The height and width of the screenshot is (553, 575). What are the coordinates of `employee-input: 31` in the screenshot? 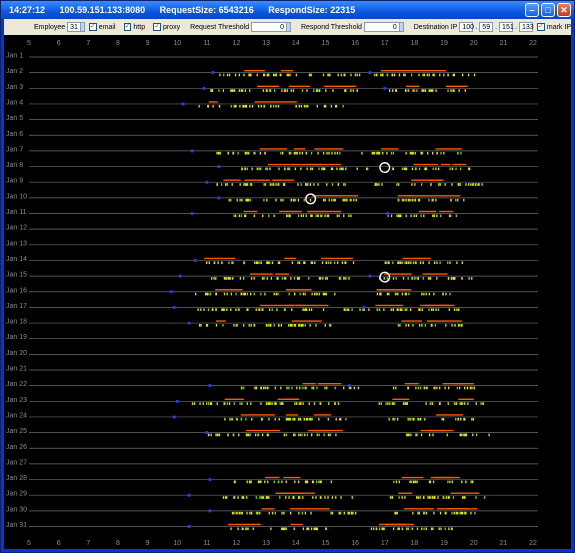 It's located at (74, 27).